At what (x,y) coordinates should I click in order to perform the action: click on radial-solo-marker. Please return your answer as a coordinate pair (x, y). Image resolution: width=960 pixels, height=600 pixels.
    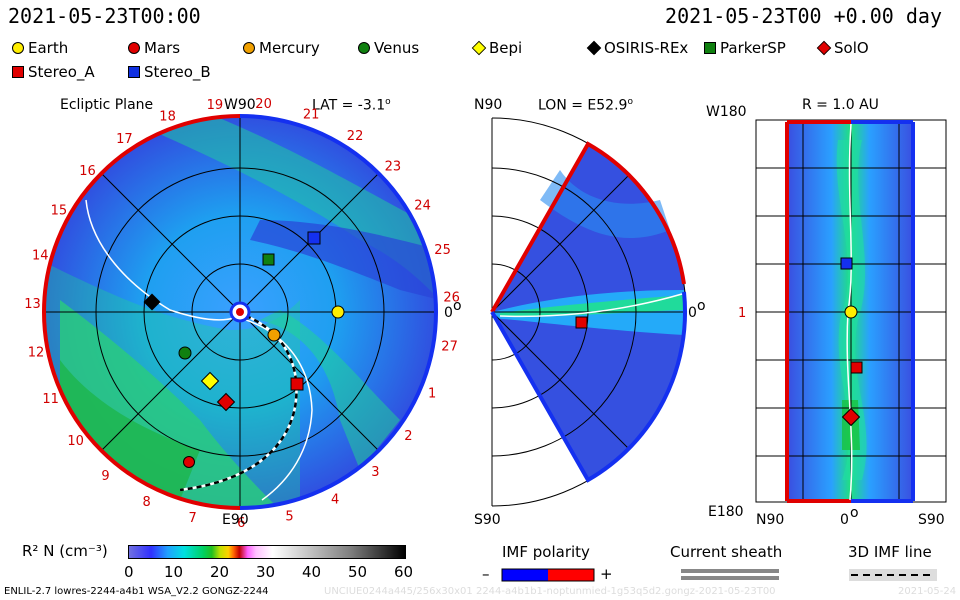
    Looking at the image, I should click on (851, 417).